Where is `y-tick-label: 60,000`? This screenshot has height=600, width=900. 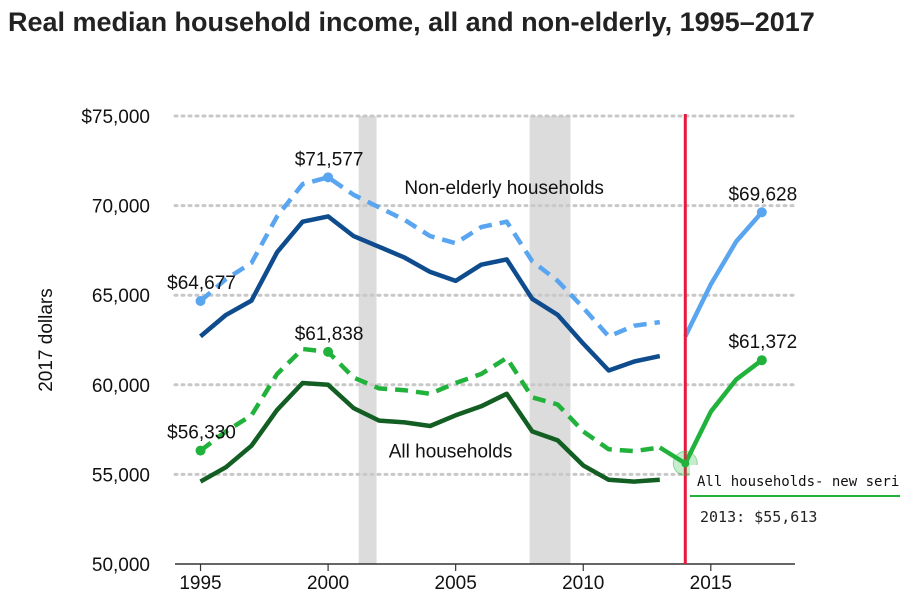
y-tick-label: 60,000 is located at coordinates (121, 386).